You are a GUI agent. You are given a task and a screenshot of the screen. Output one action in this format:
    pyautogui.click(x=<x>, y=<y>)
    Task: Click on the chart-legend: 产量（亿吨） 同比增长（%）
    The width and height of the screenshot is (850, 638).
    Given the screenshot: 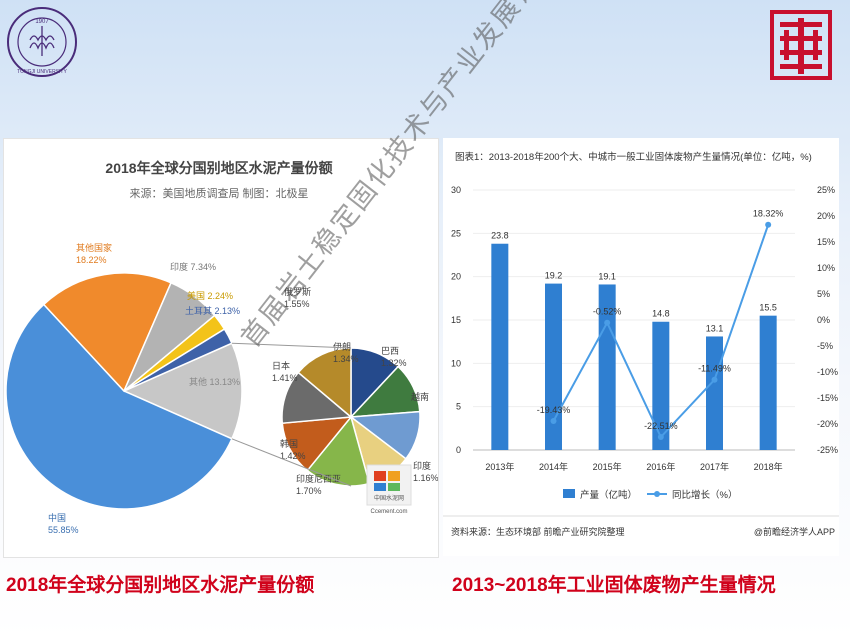 What is the action you would take?
    pyautogui.click(x=650, y=495)
    